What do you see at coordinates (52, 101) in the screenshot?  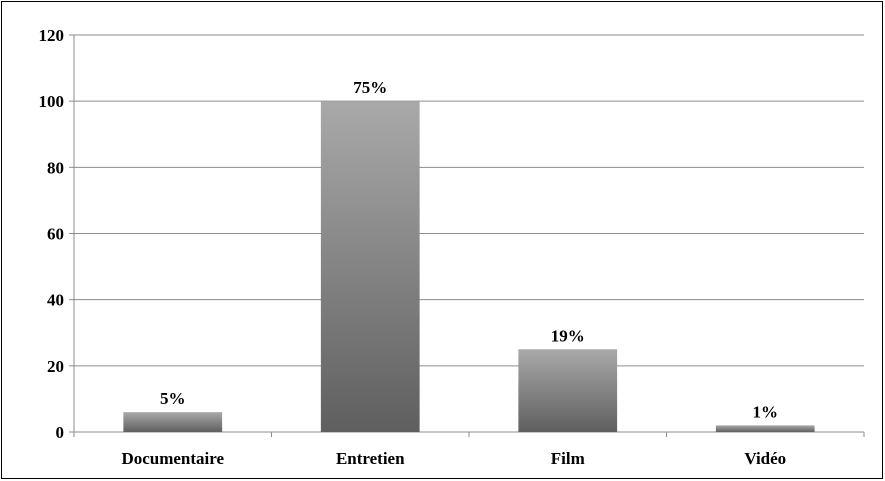 I see `y-tick-label: 100` at bounding box center [52, 101].